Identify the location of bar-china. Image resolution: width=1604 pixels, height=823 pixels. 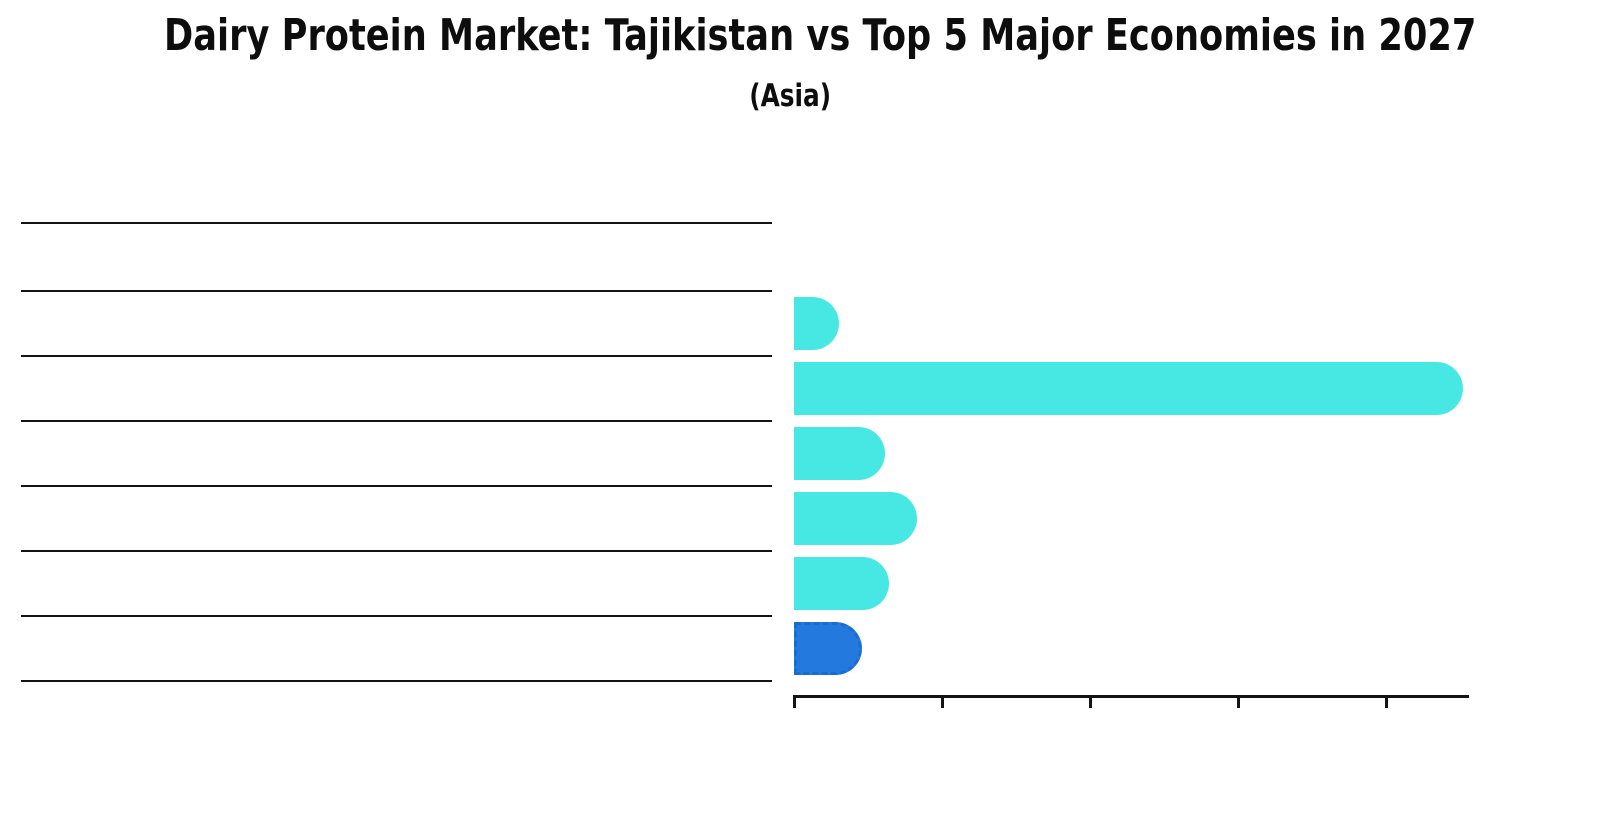
(816, 323).